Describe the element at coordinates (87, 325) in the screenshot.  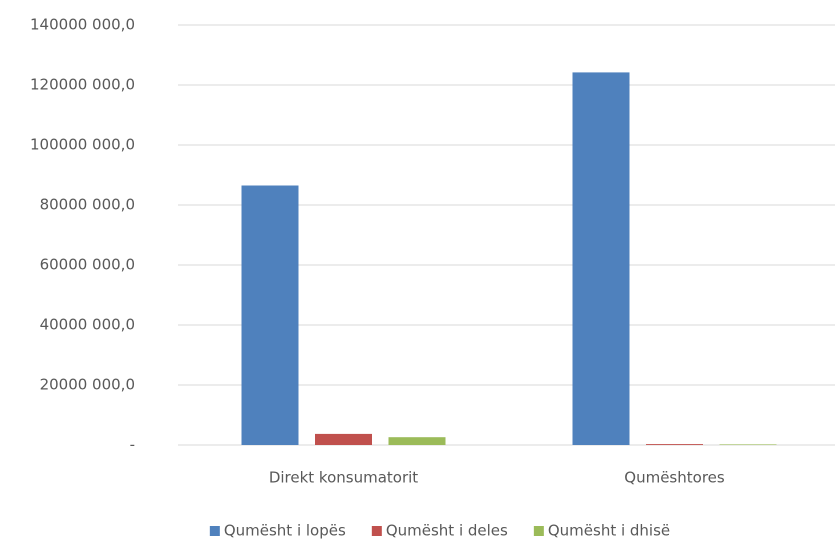
I see `y-tick-label: 40000 000,0` at that location.